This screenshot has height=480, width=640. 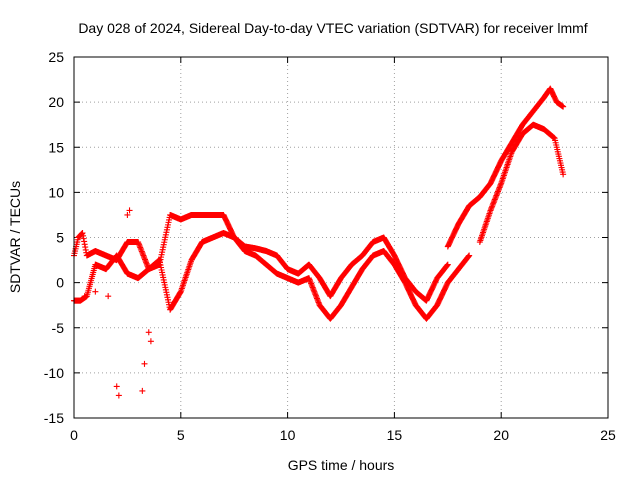 I want to click on x-tick-label: 0, so click(x=74, y=435).